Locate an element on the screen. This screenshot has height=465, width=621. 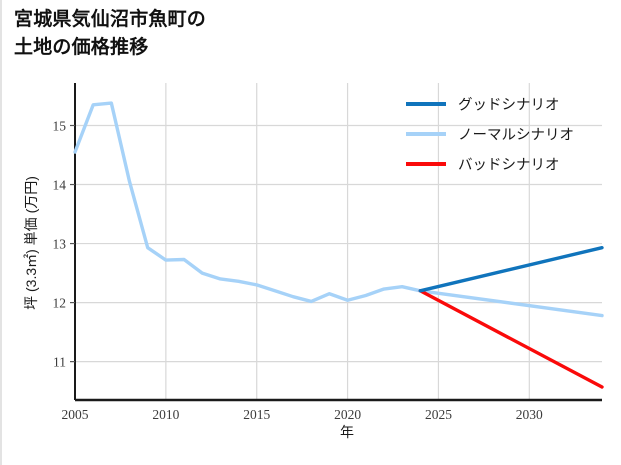
y-tick-label: 15 is located at coordinates (60, 126).